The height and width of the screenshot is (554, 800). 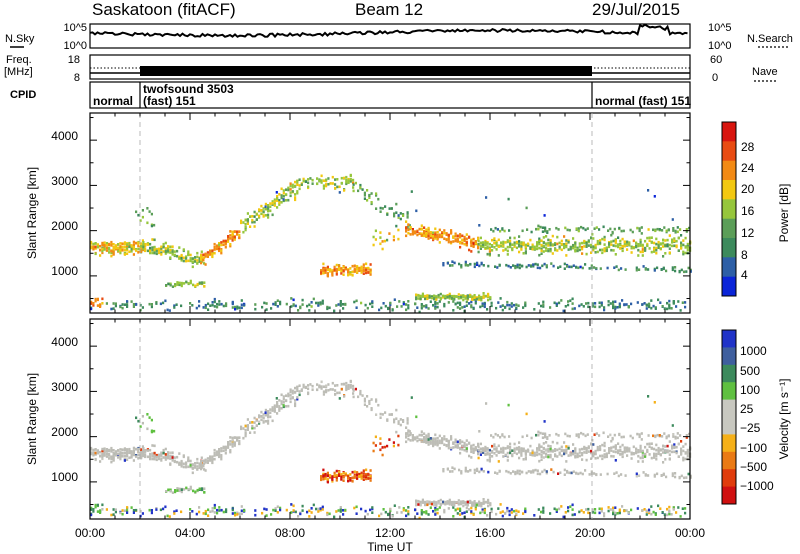 What do you see at coordinates (747, 409) in the screenshot?
I see `velocity-cbar-tick-25: 25` at bounding box center [747, 409].